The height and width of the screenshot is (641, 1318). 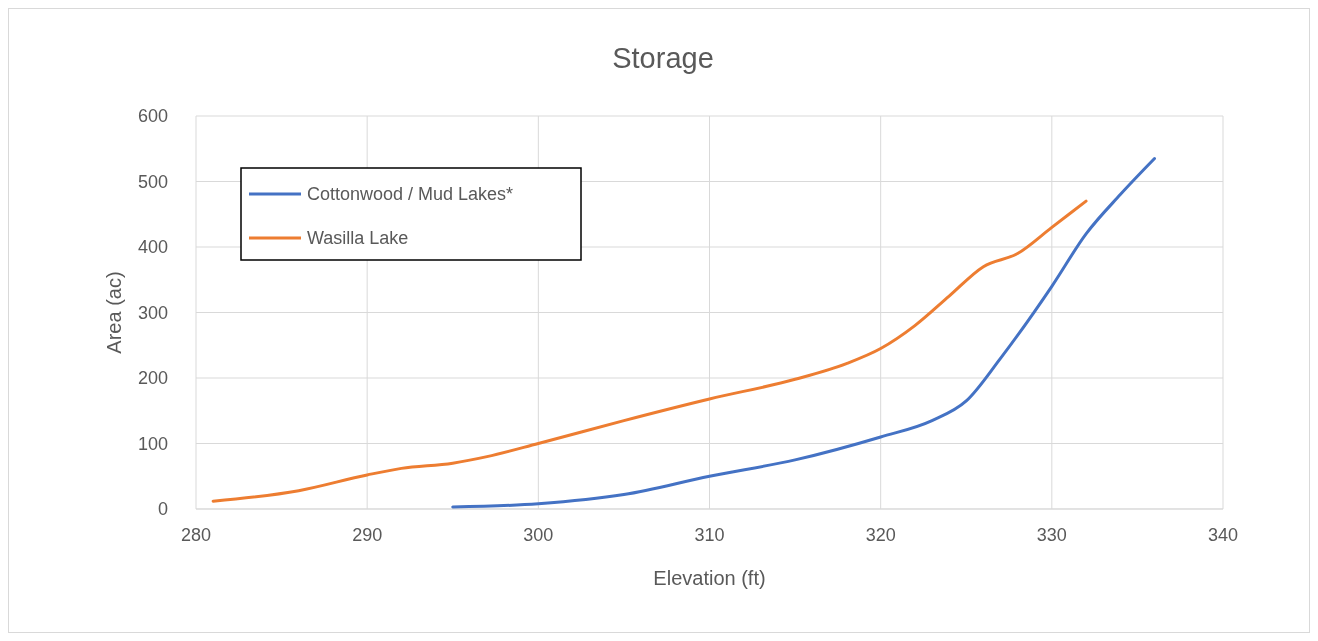 I want to click on y-tick-label: 200, so click(x=152, y=378).